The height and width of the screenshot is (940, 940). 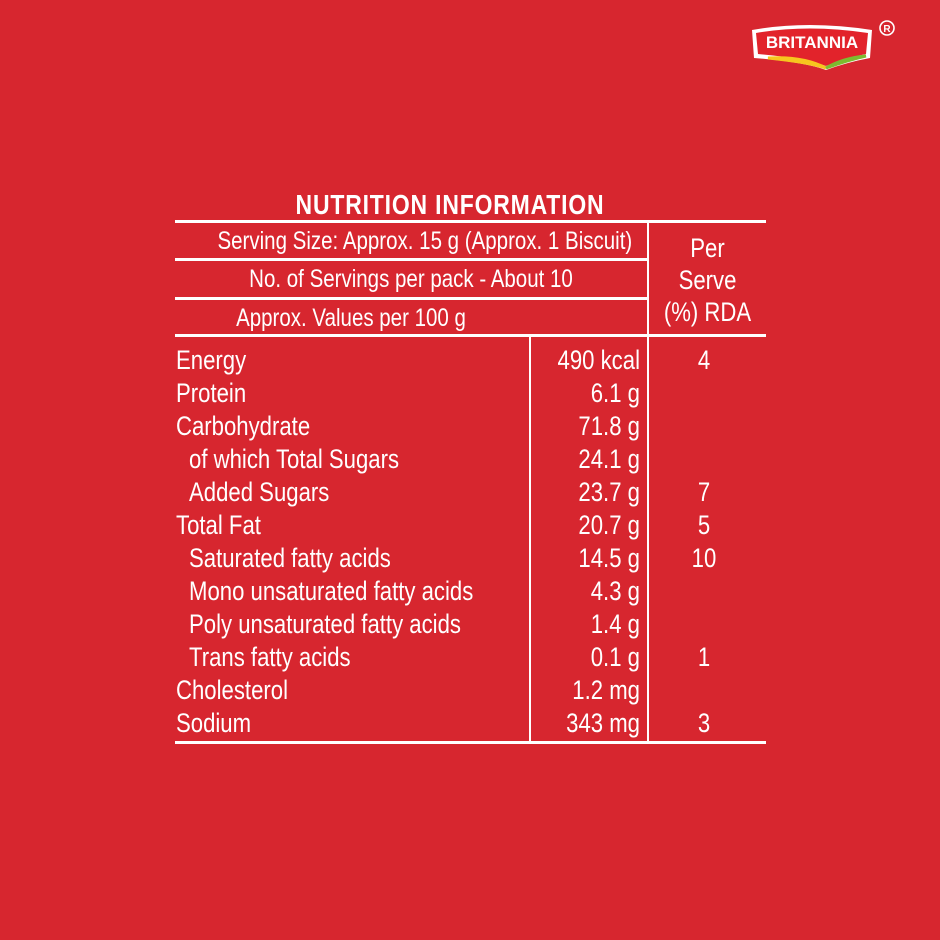 I want to click on nutrient-value: 1.4 g, so click(x=615, y=624).